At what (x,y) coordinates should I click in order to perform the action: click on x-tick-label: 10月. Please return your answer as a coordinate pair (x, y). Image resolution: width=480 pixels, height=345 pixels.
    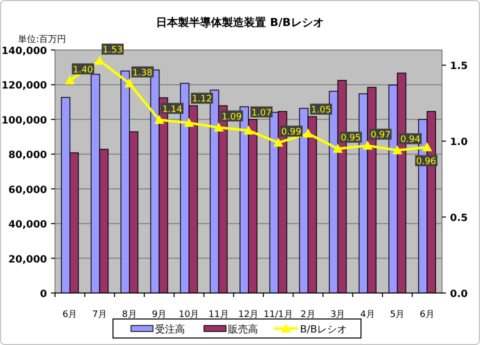
    Looking at the image, I should click on (189, 315).